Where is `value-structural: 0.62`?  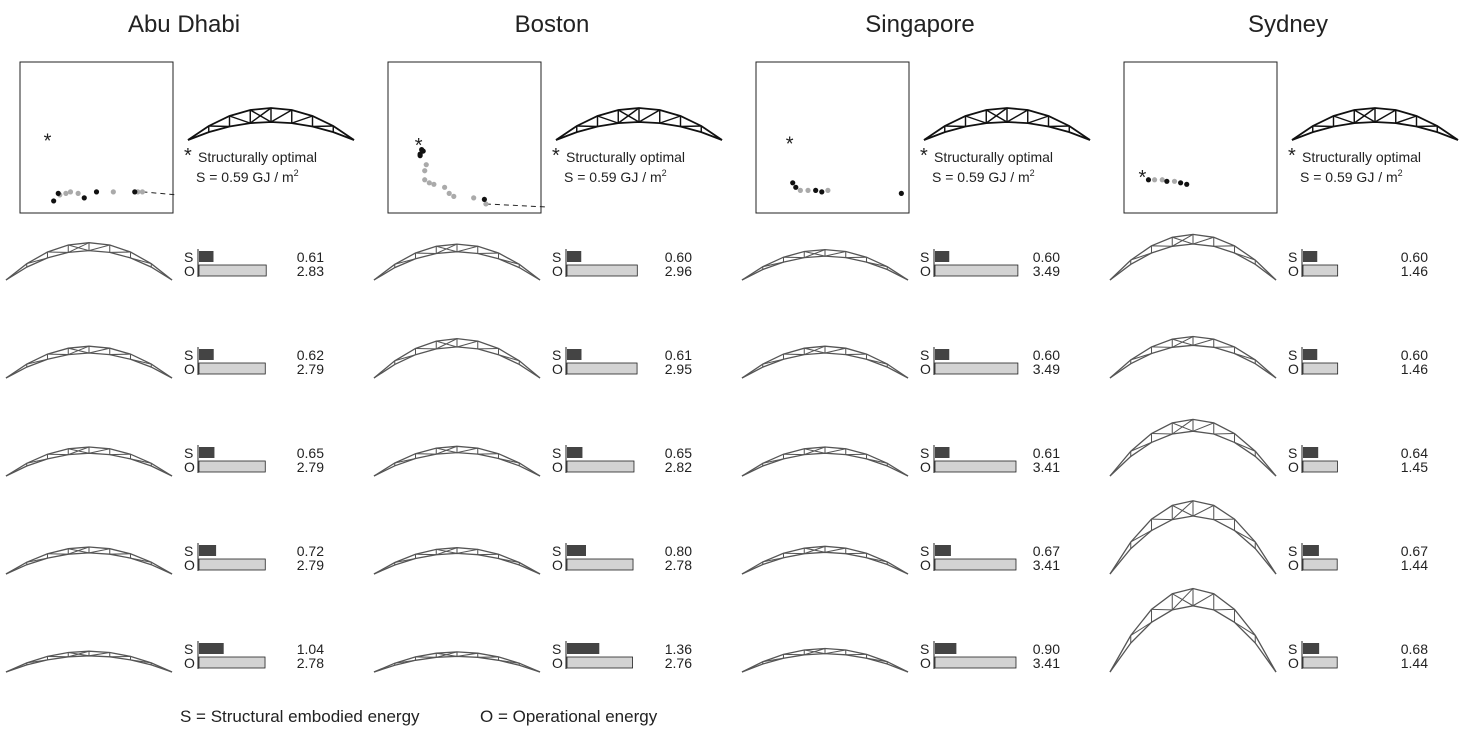
value-structural: 0.62 is located at coordinates (310, 355).